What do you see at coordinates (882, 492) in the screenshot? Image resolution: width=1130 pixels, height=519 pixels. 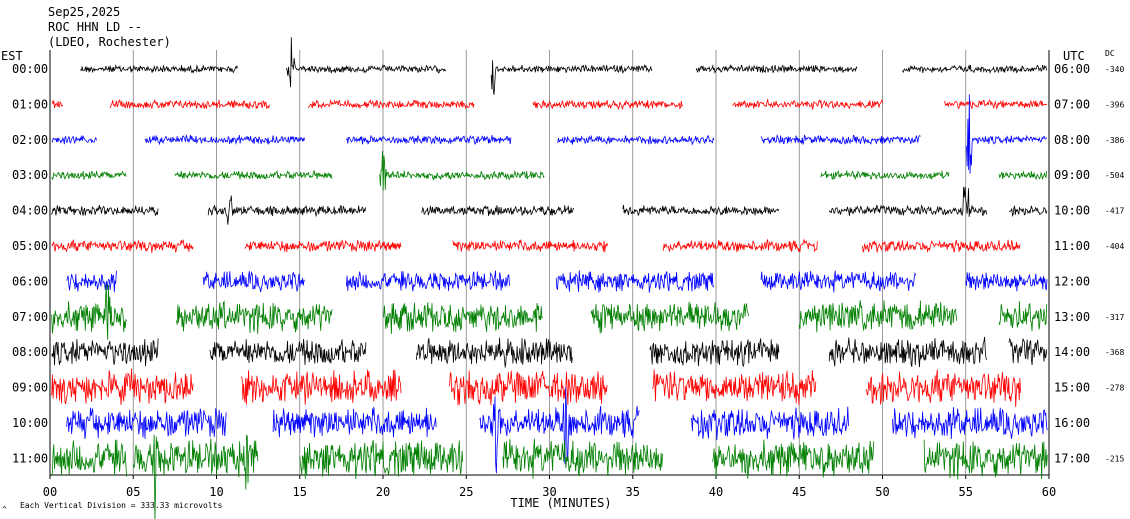 I see `x-tick-label-50: 50` at bounding box center [882, 492].